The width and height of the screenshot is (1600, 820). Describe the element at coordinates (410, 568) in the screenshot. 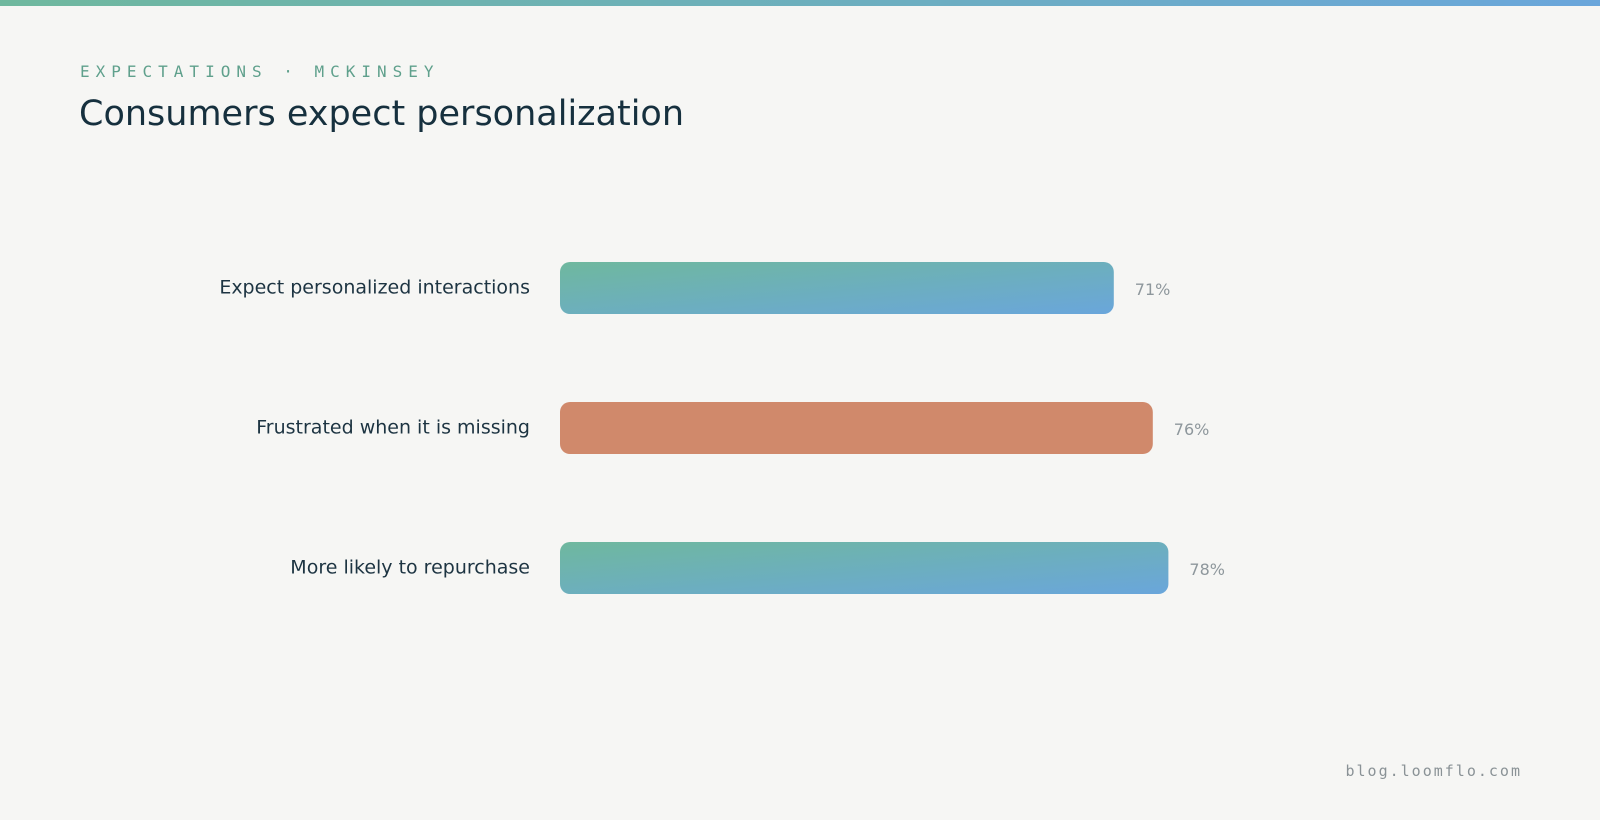

I see `bar-label: More likely to repurchase` at that location.